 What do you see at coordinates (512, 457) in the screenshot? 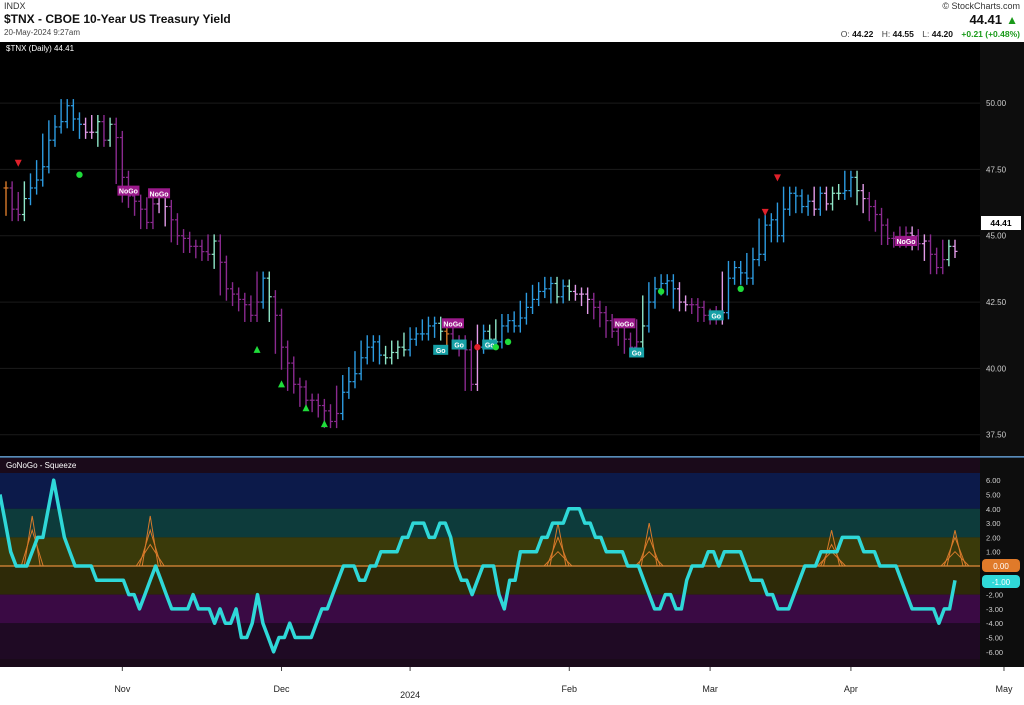
I see `panel-separator` at bounding box center [512, 457].